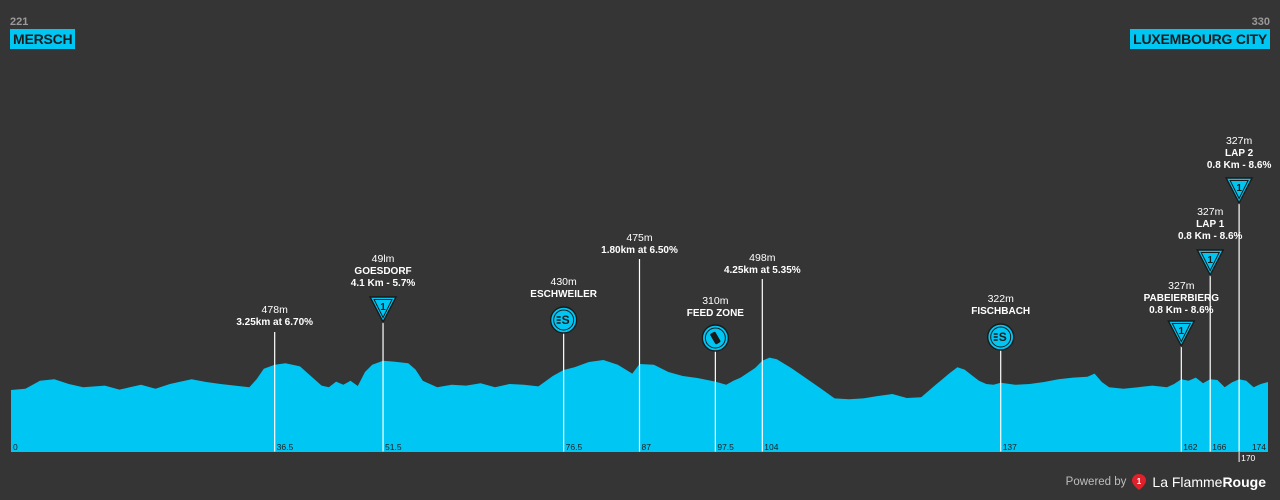  What do you see at coordinates (393, 447) in the screenshot?
I see `km-marker: 51.5` at bounding box center [393, 447].